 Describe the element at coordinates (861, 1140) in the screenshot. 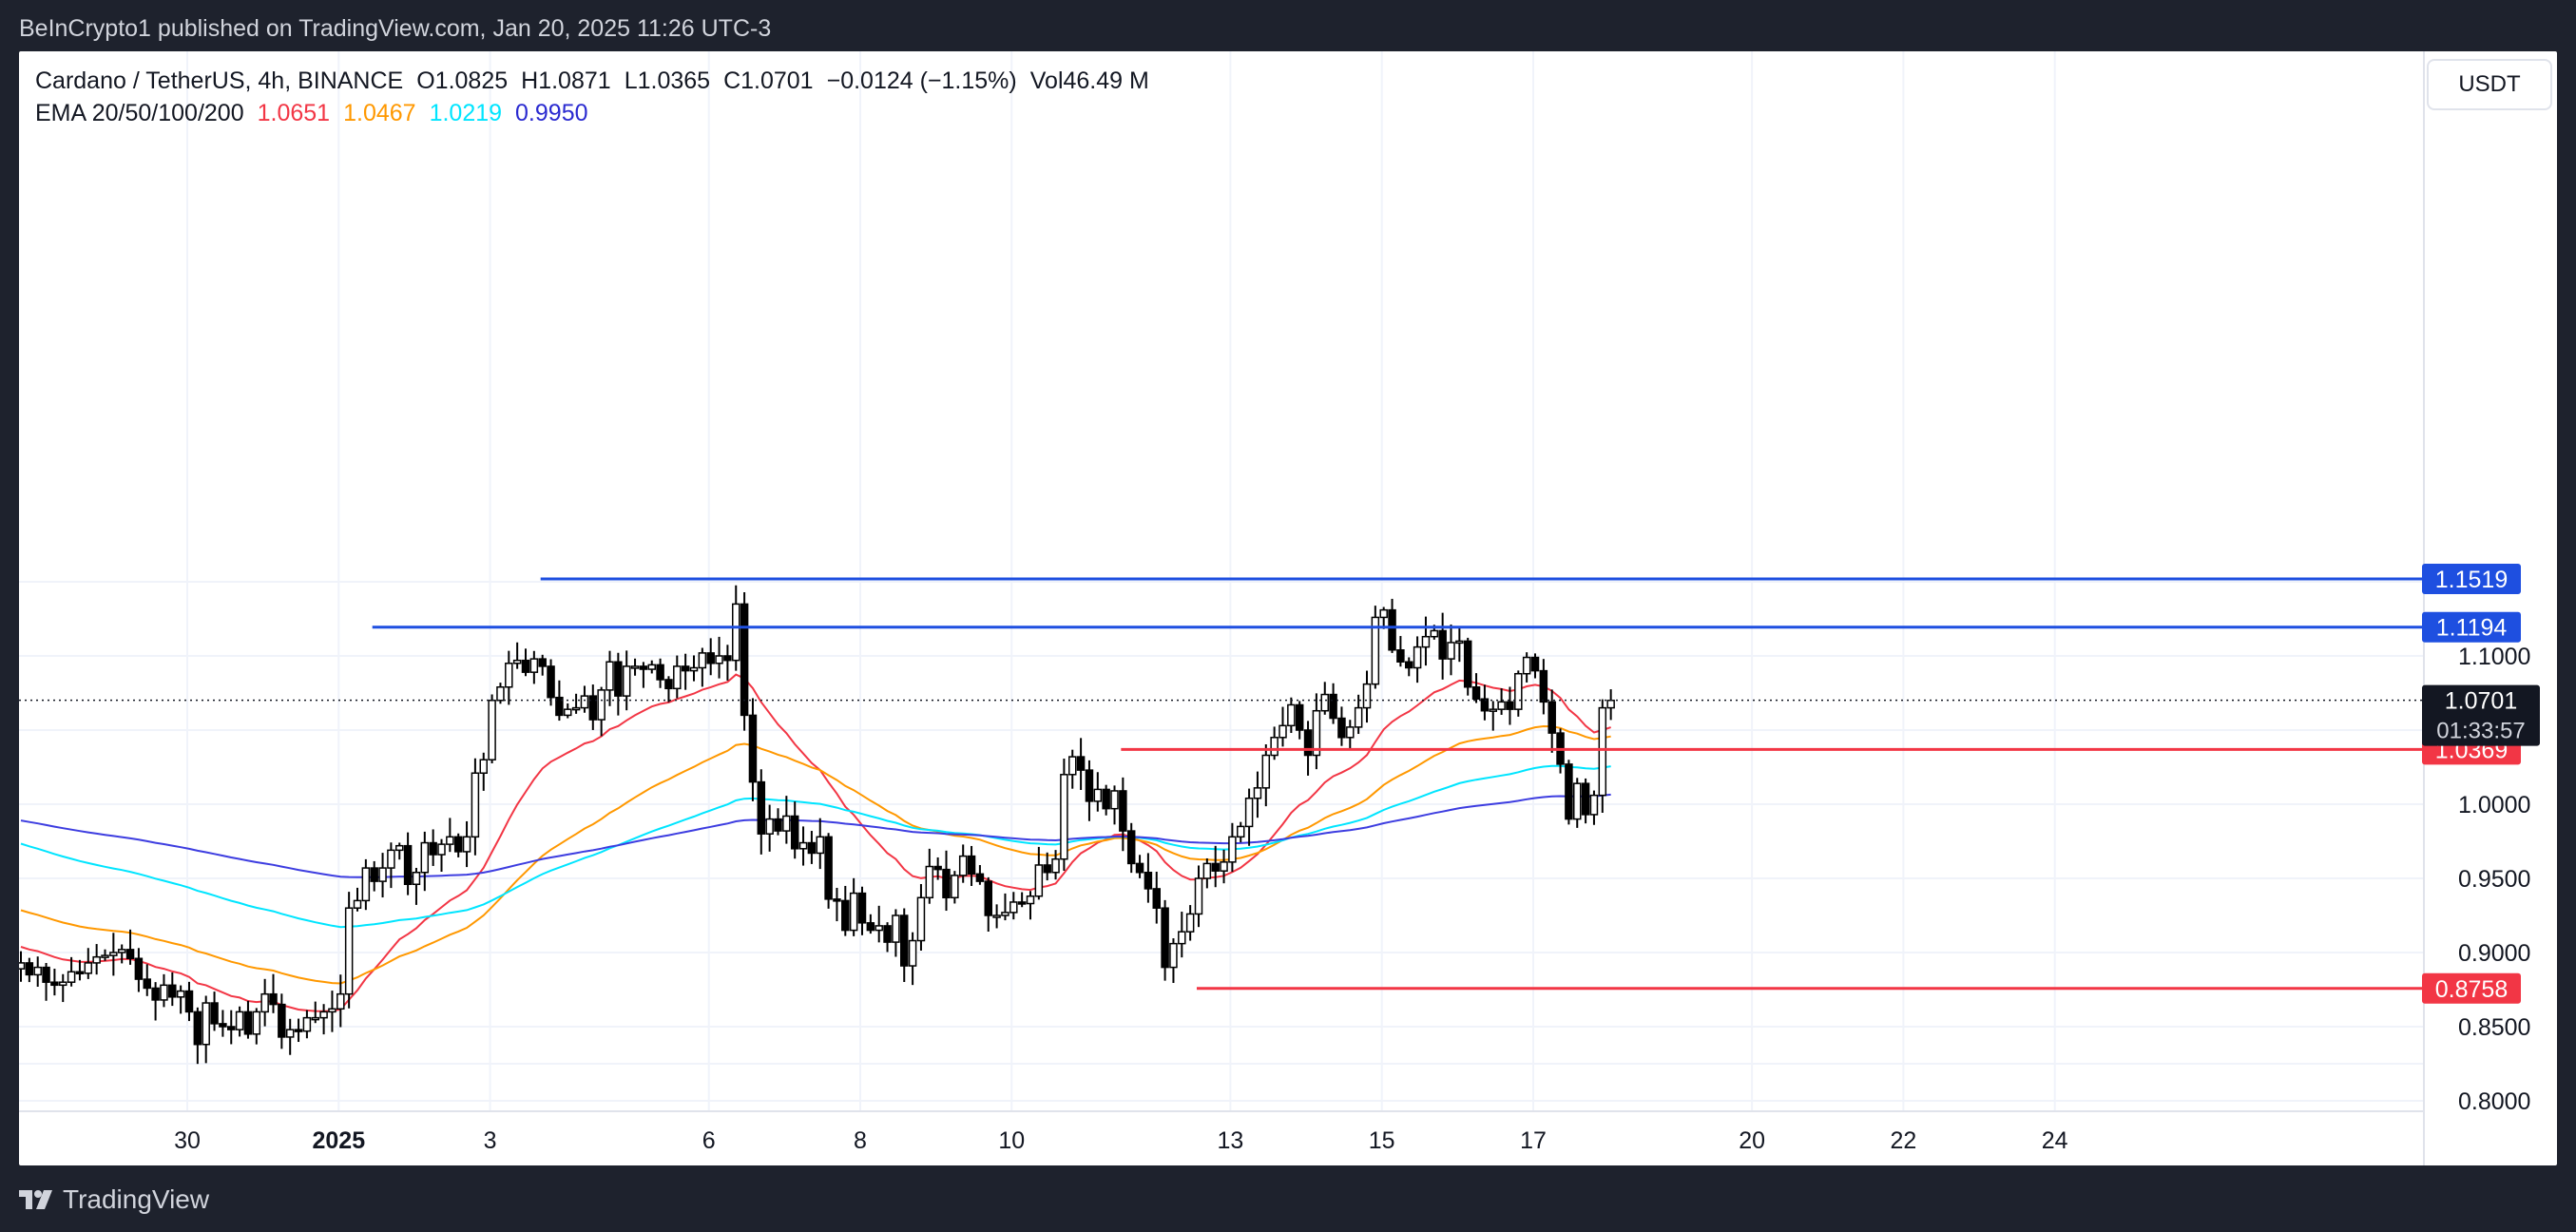

I see `time-tick-label: 8` at that location.